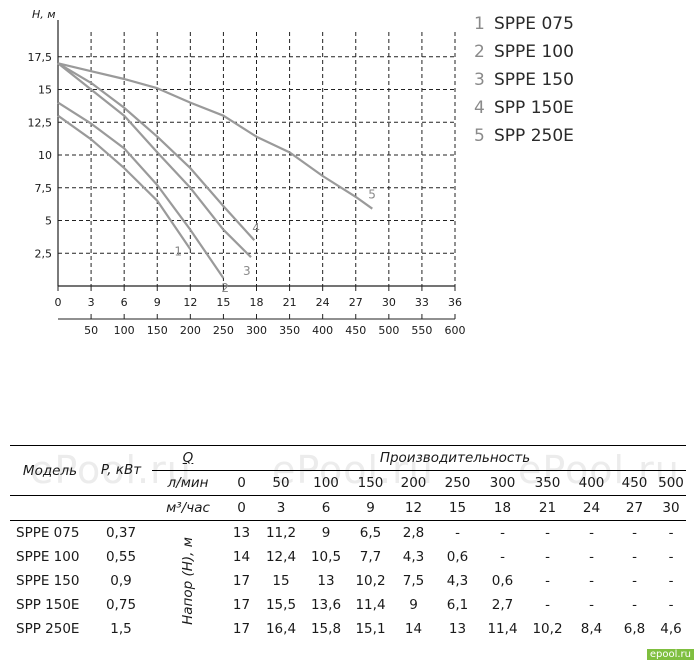  I want to click on value-cell: 15,5, so click(281, 605).